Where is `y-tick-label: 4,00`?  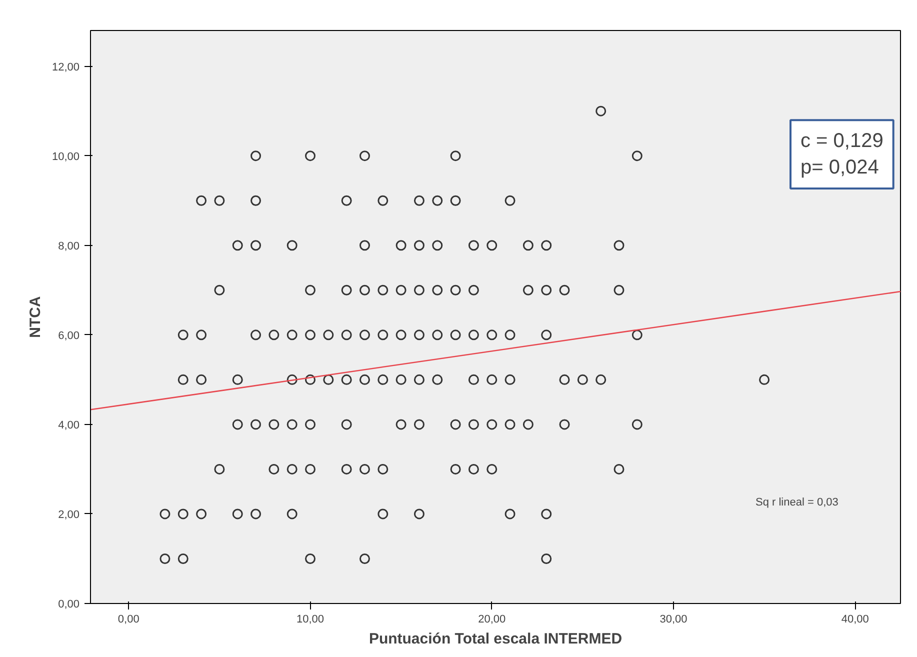
y-tick-label: 4,00 is located at coordinates (69, 425).